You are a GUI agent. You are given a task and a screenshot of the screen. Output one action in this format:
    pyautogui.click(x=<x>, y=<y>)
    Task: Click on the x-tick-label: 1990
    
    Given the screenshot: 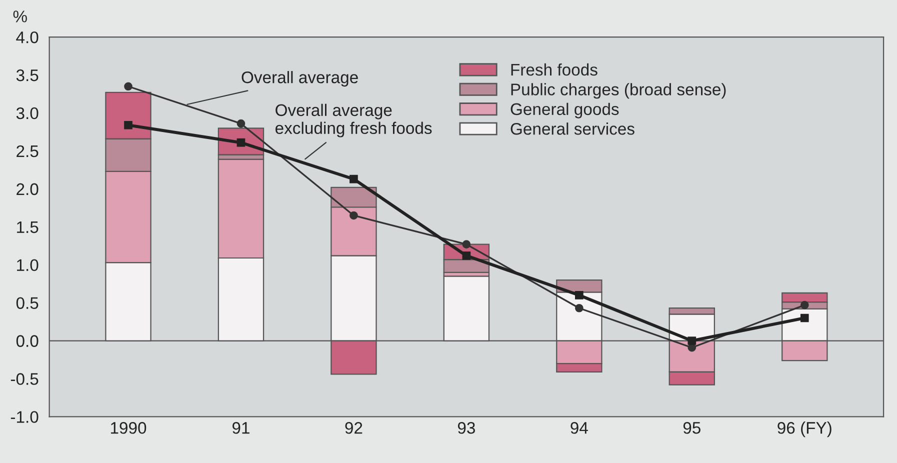 What is the action you would take?
    pyautogui.click(x=128, y=428)
    